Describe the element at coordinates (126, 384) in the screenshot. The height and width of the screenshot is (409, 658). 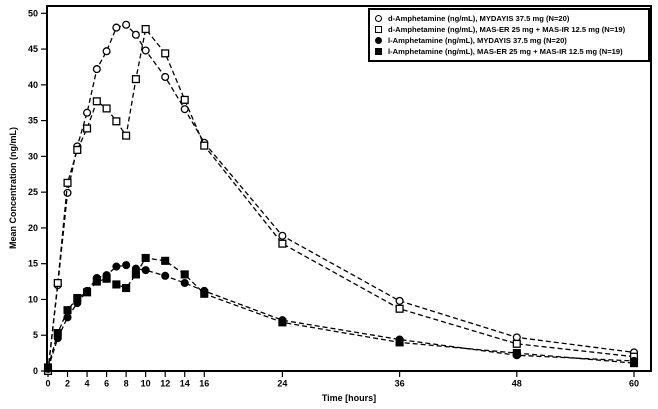
I see `x-tick-label: 8` at that location.